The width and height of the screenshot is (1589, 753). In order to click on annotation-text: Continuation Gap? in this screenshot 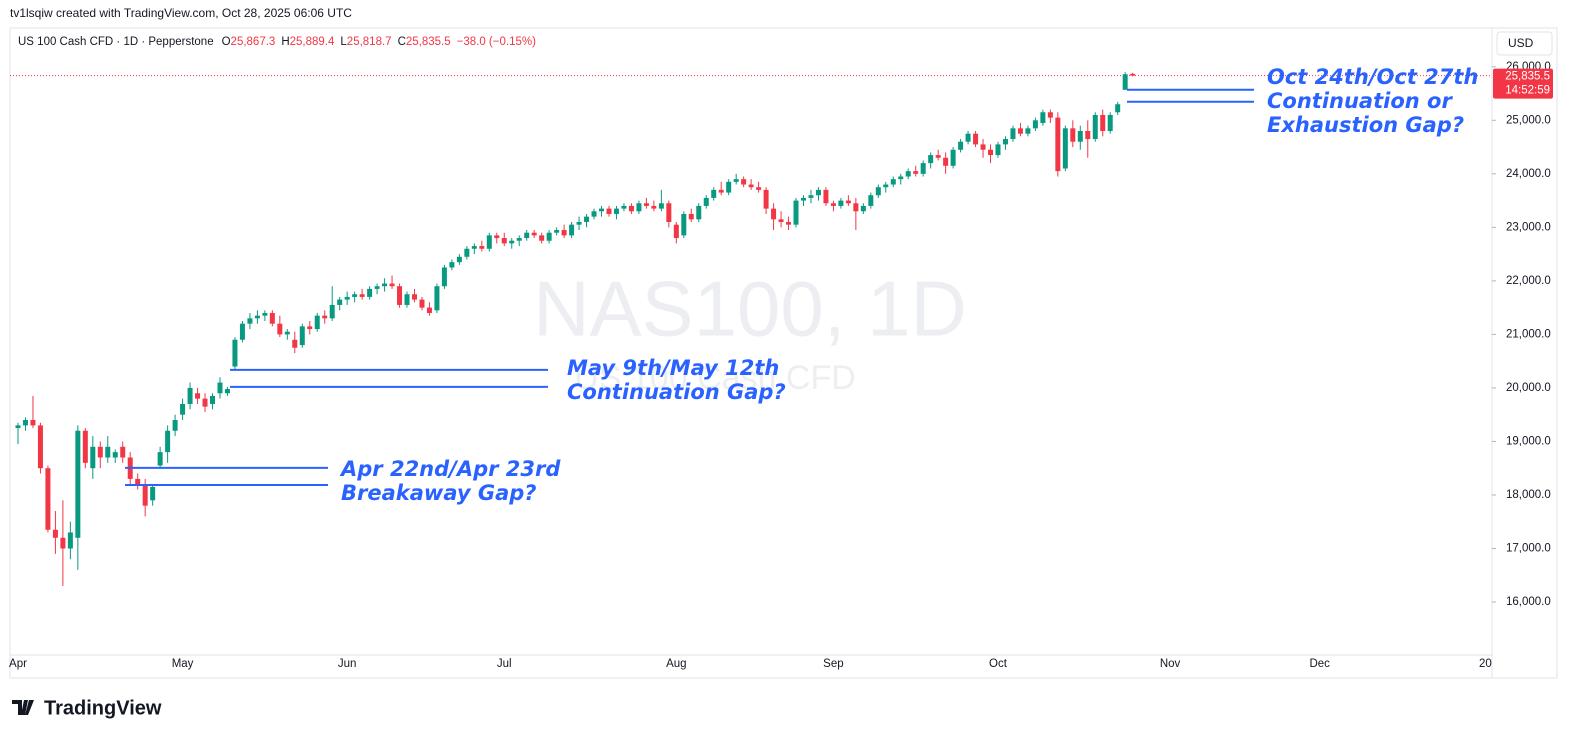, I will do `click(676, 392)`.